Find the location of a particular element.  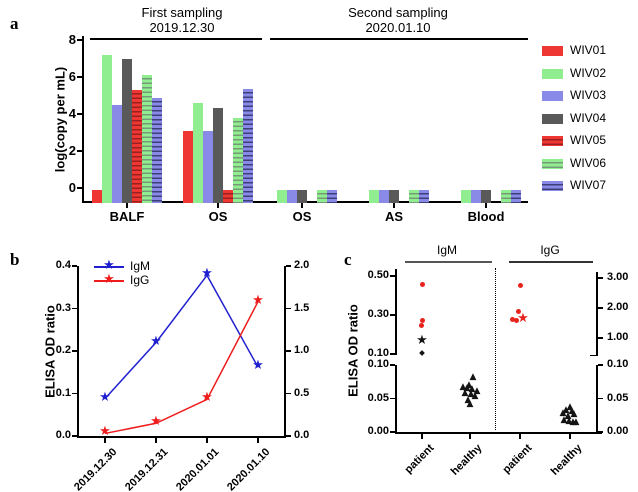

legend-swatch-wiv02 is located at coordinates (552, 73).